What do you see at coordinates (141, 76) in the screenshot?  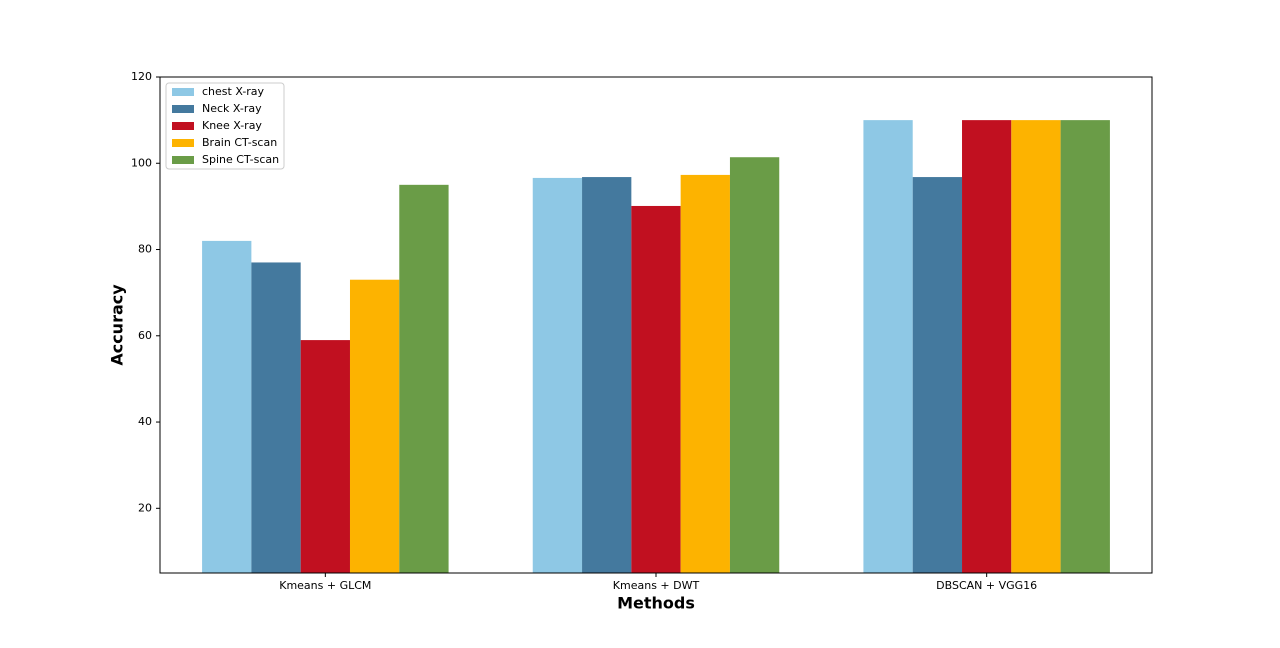 I see `y-tick-label: 120` at bounding box center [141, 76].